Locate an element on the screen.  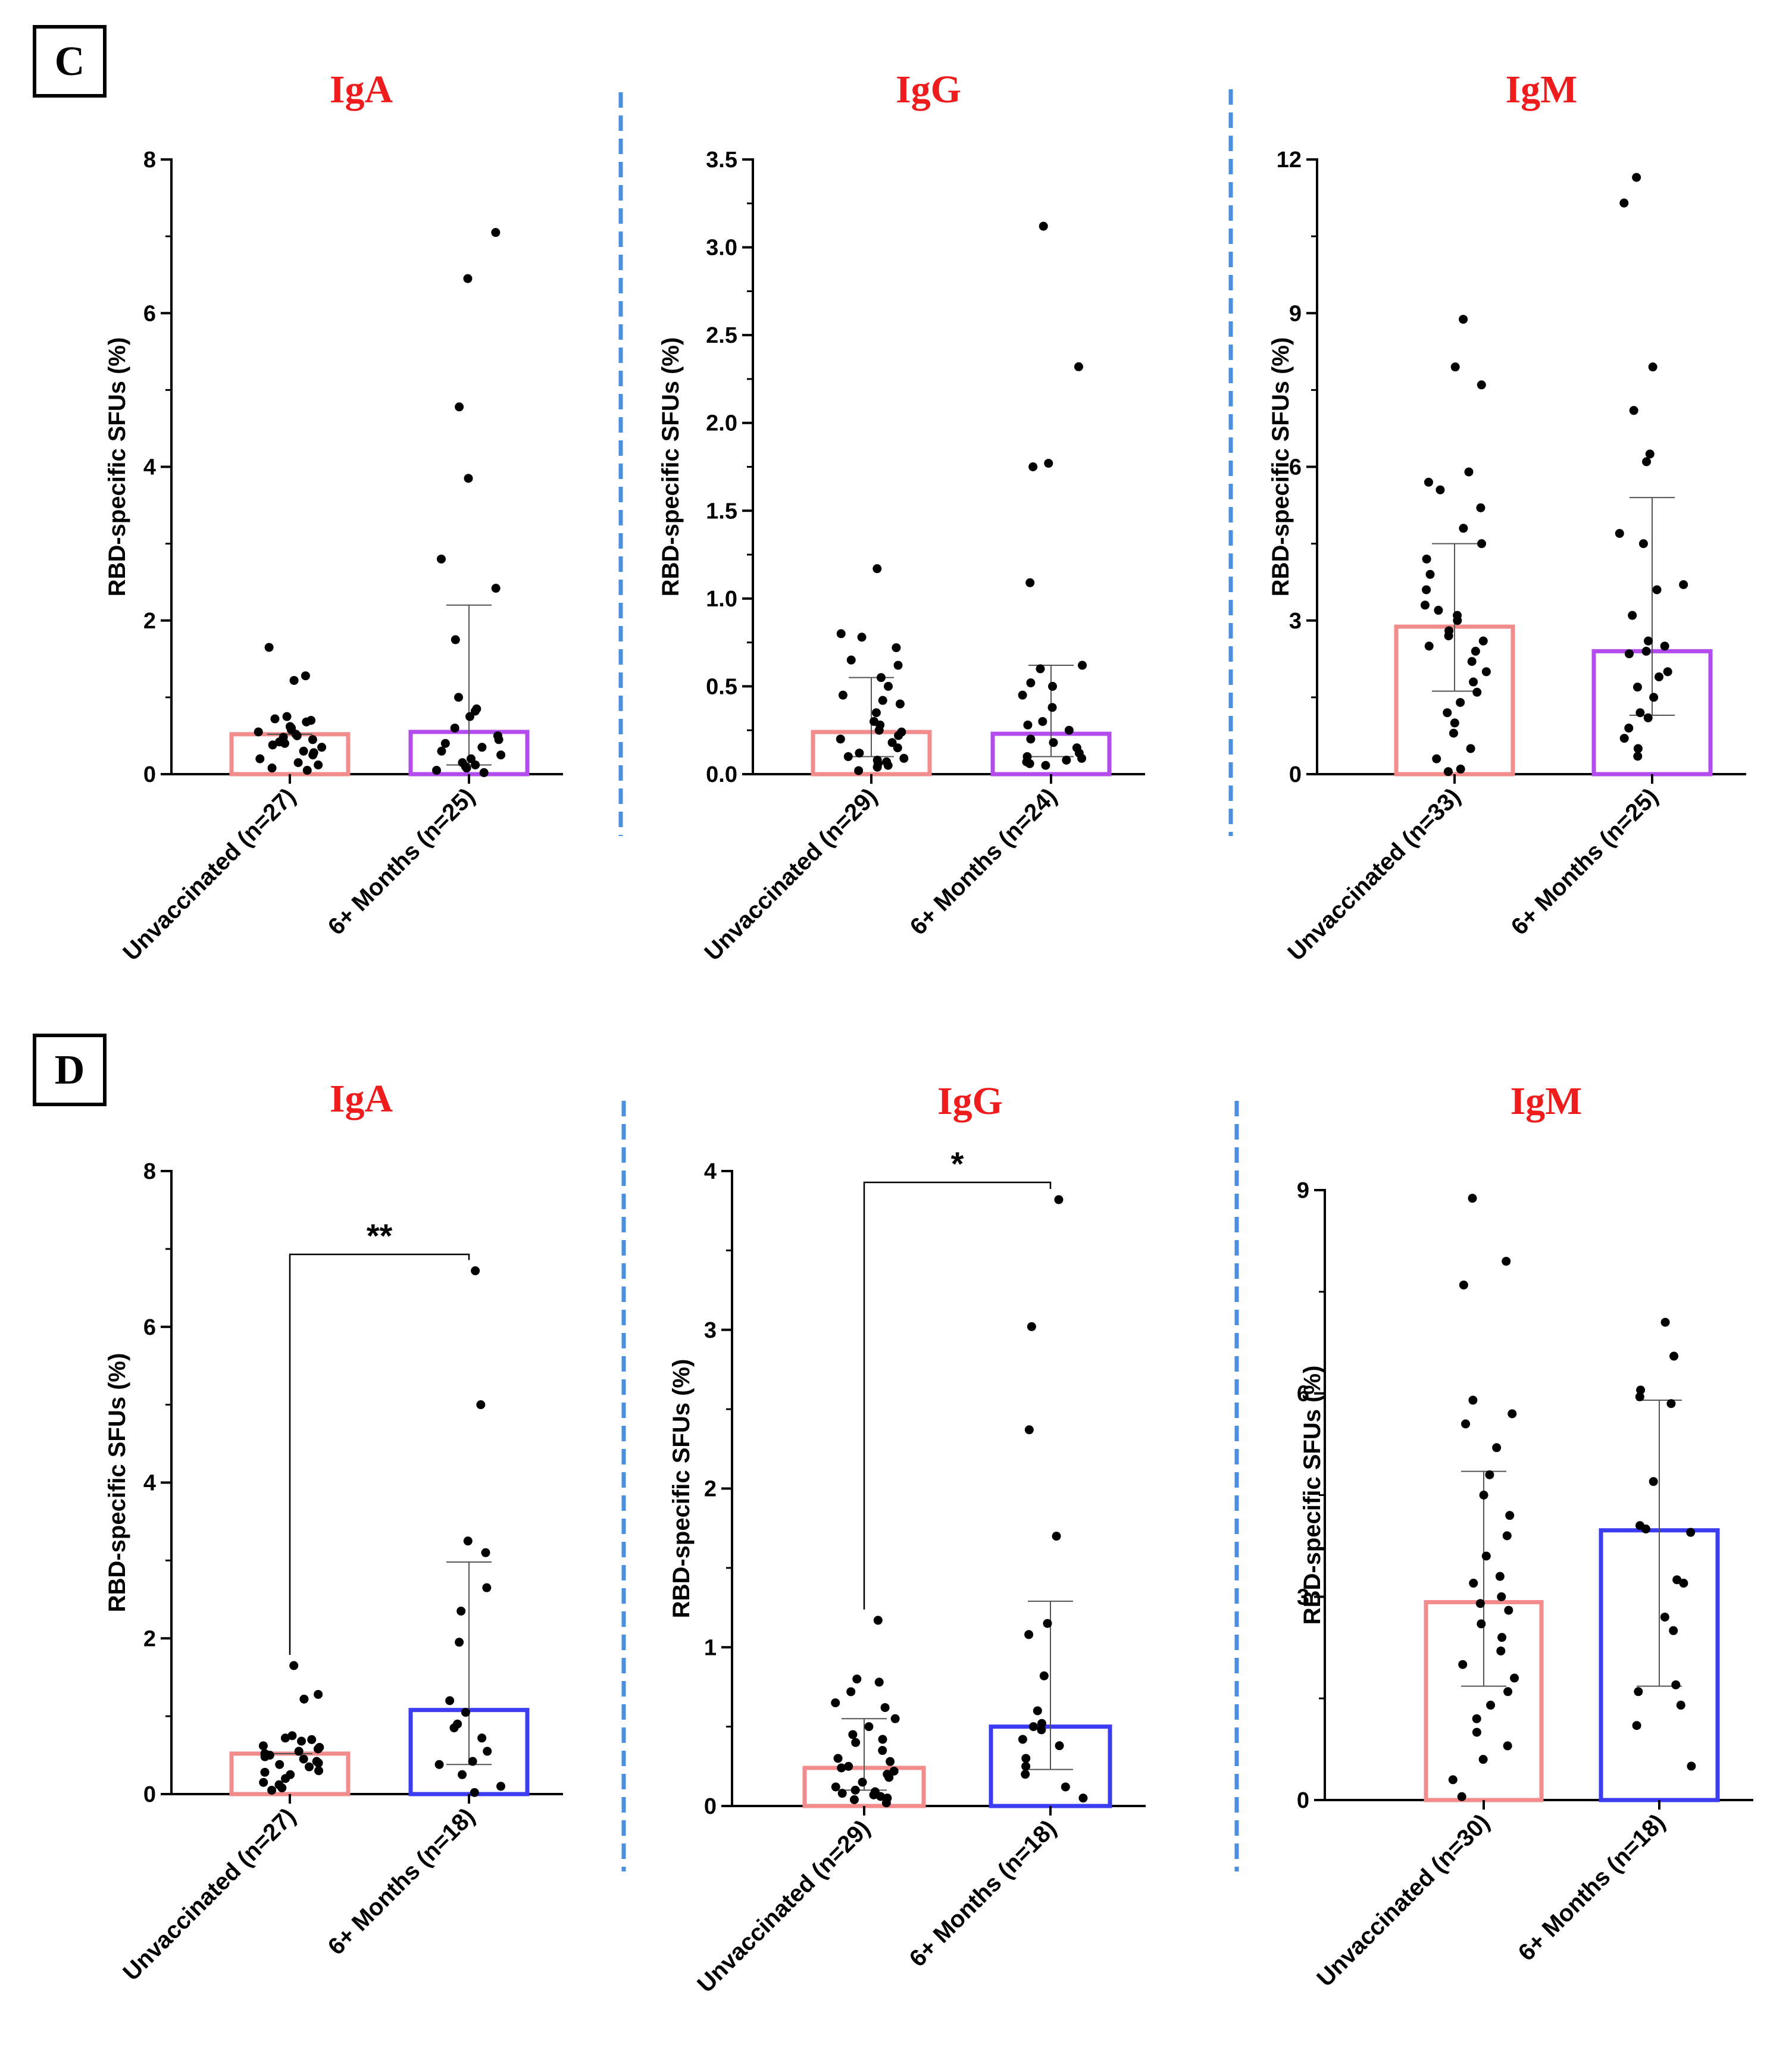
y-tick-label: 1.5 is located at coordinates (721, 511).